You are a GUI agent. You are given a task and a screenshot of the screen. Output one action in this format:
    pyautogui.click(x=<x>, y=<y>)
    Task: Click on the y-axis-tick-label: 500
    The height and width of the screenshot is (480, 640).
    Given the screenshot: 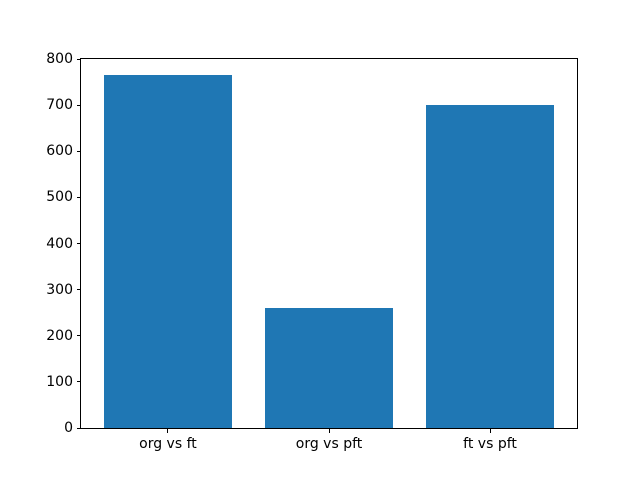 What is the action you would take?
    pyautogui.click(x=59, y=197)
    